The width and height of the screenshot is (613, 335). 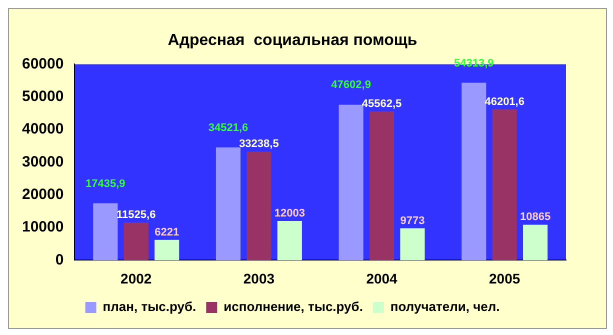 What do you see at coordinates (149, 306) in the screenshot?
I see `legend-label: план, тыс.руб.` at bounding box center [149, 306].